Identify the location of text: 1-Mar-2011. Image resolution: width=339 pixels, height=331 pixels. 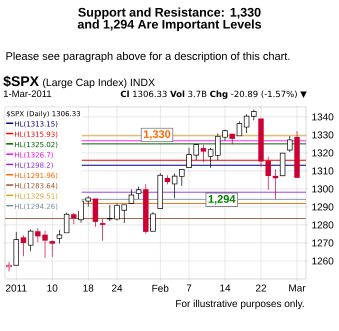
(28, 94).